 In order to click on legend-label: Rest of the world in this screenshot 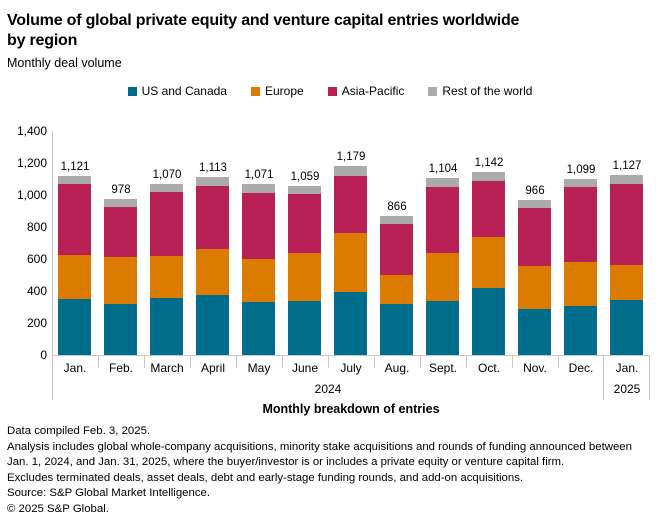, I will do `click(487, 91)`.